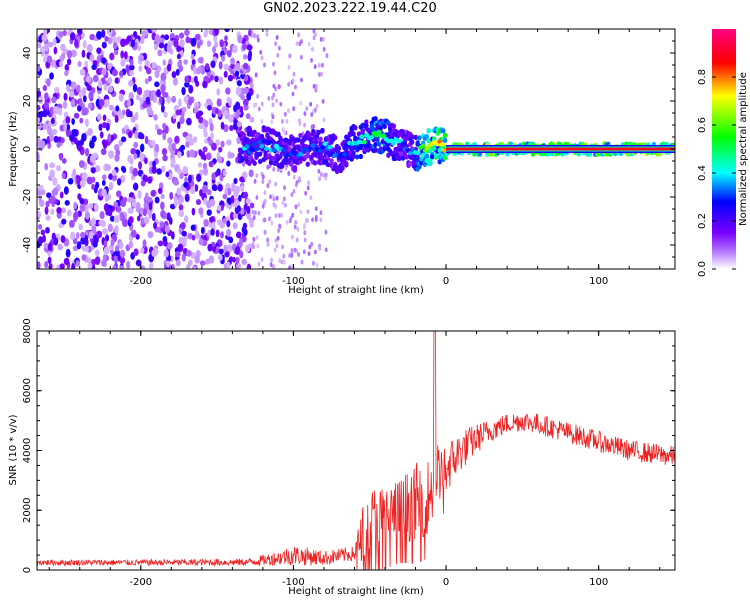 This screenshot has width=750, height=600. I want to click on y-tick-label: 6000, so click(27, 390).